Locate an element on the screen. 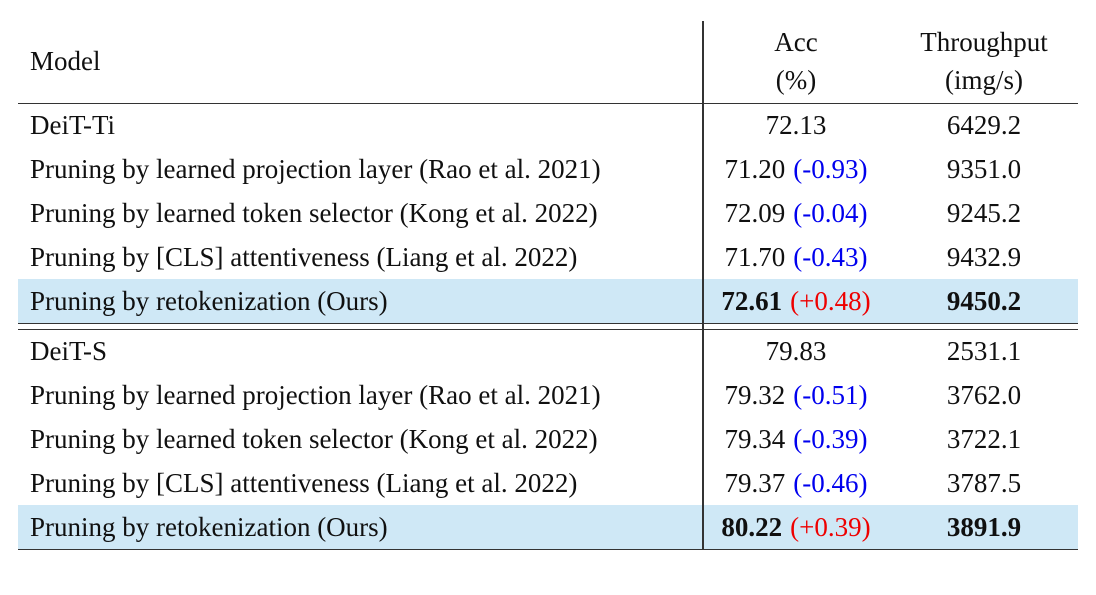  acc-value: 72.13 is located at coordinates (796, 125).